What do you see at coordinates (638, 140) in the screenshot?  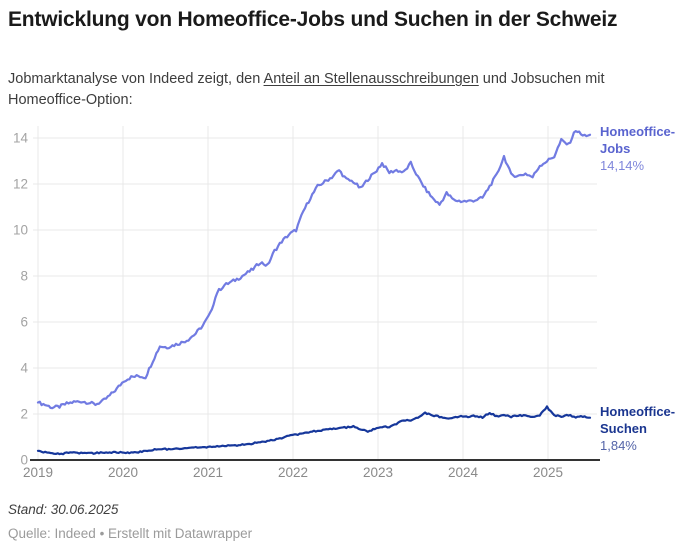 I see `series-name-jobs: Homeoffice-Jobs` at bounding box center [638, 140].